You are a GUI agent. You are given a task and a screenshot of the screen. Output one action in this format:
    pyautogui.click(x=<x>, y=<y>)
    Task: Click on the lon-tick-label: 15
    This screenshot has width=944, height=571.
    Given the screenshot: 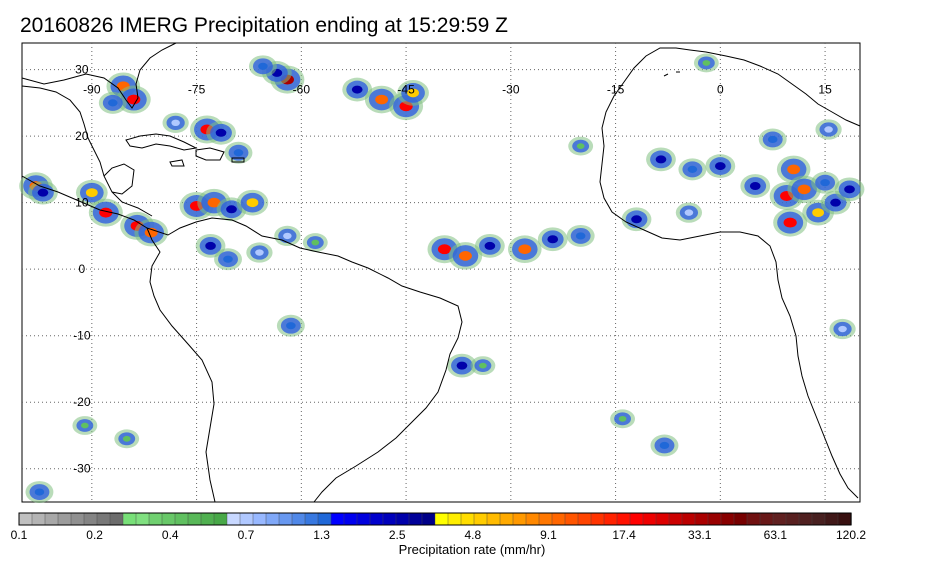 What is the action you would take?
    pyautogui.click(x=825, y=90)
    